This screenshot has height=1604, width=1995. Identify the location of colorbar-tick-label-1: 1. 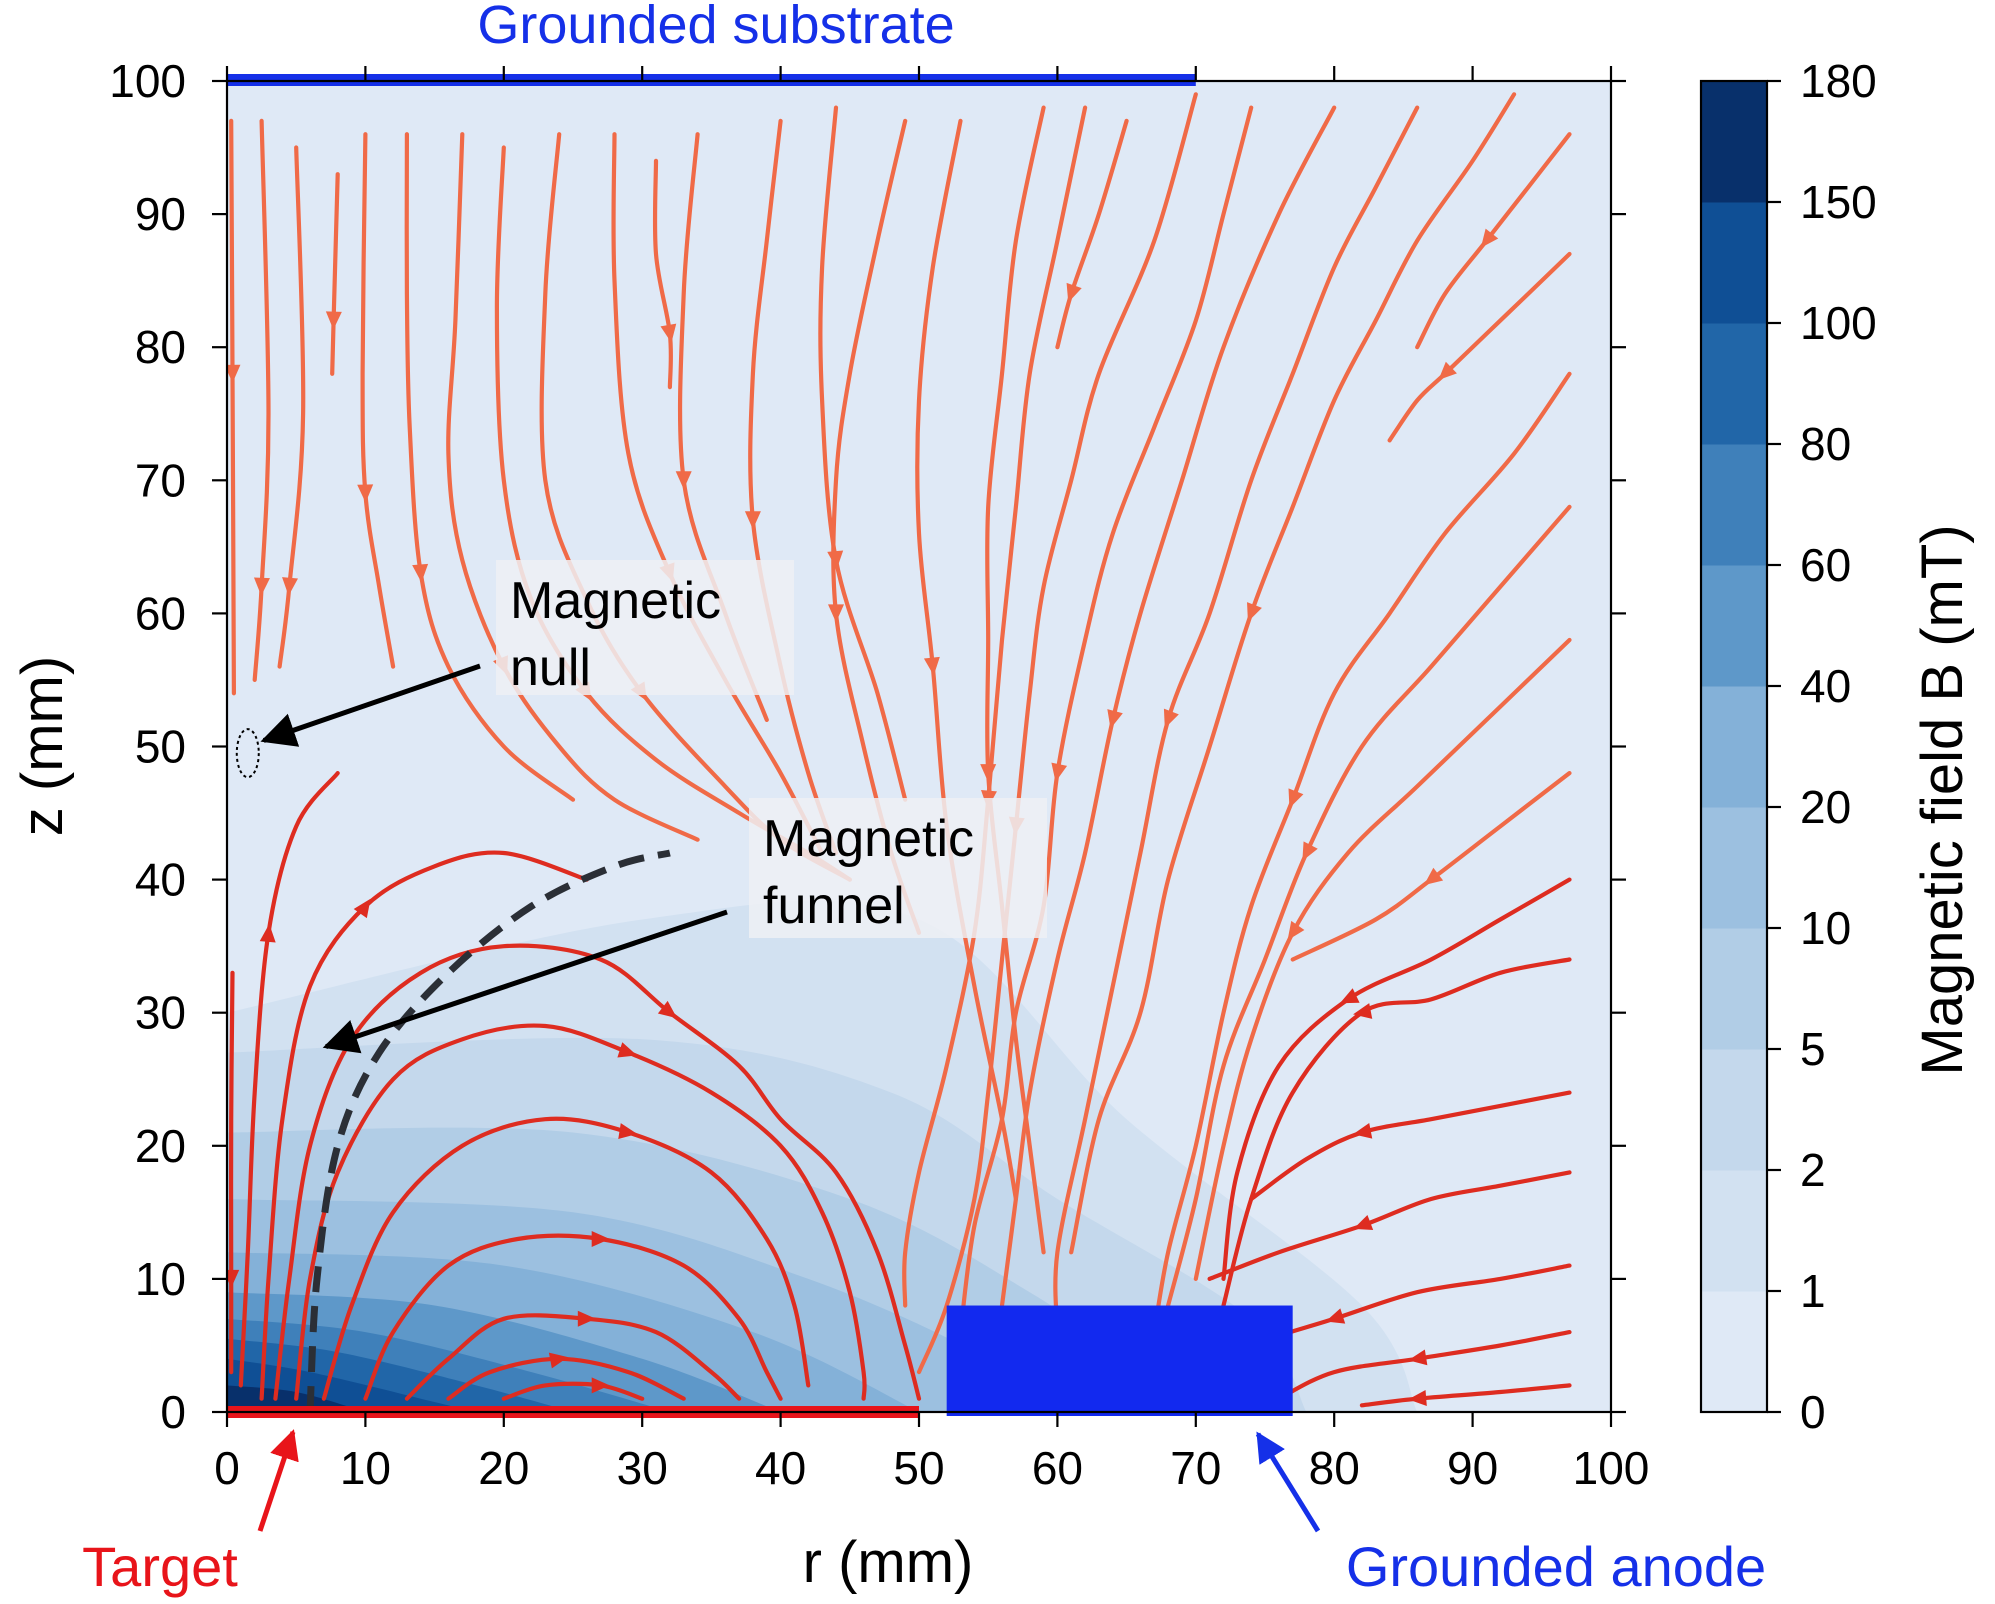
(1813, 1291).